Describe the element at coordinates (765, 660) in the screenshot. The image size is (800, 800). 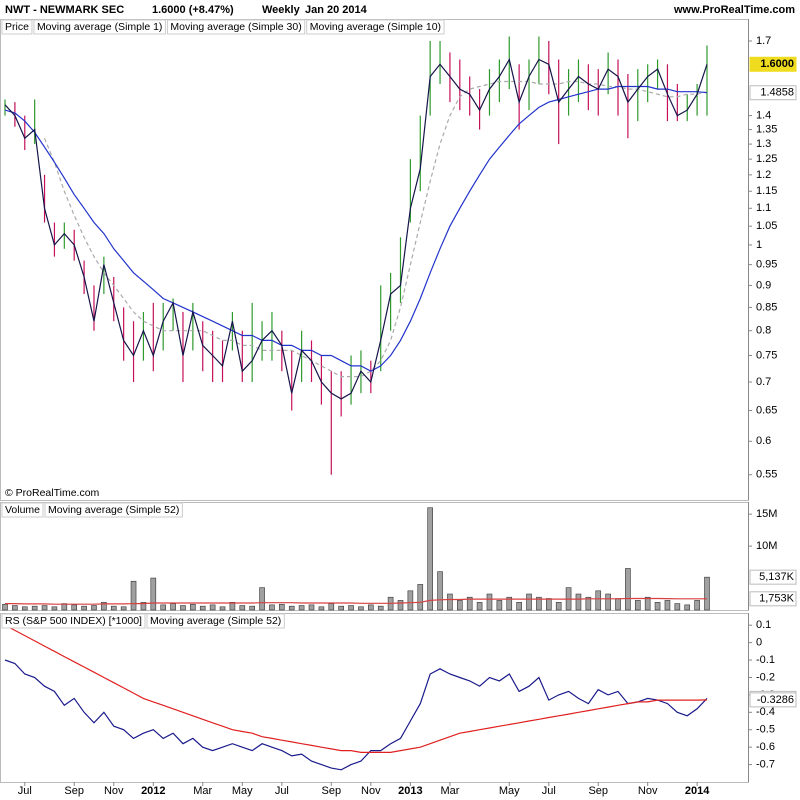
I see `y-tick-label: -0.1` at that location.